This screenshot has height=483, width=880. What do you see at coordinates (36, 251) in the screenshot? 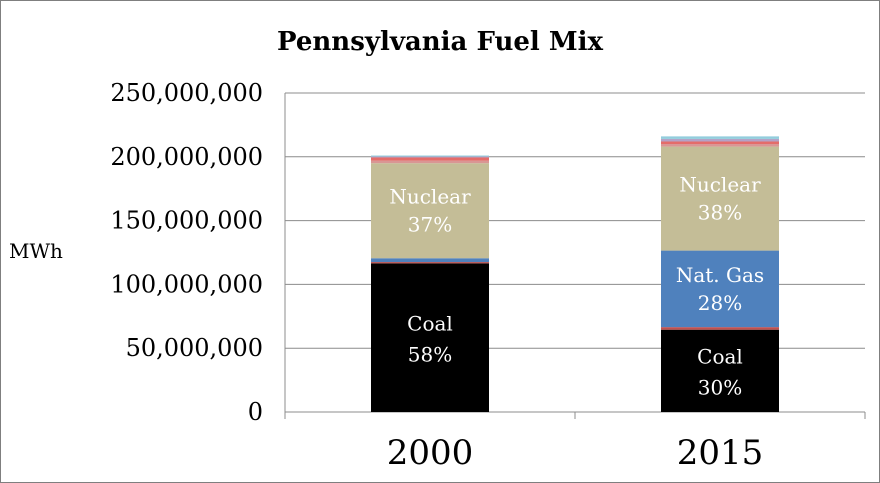
I see `y-axis-label: MWh` at bounding box center [36, 251].